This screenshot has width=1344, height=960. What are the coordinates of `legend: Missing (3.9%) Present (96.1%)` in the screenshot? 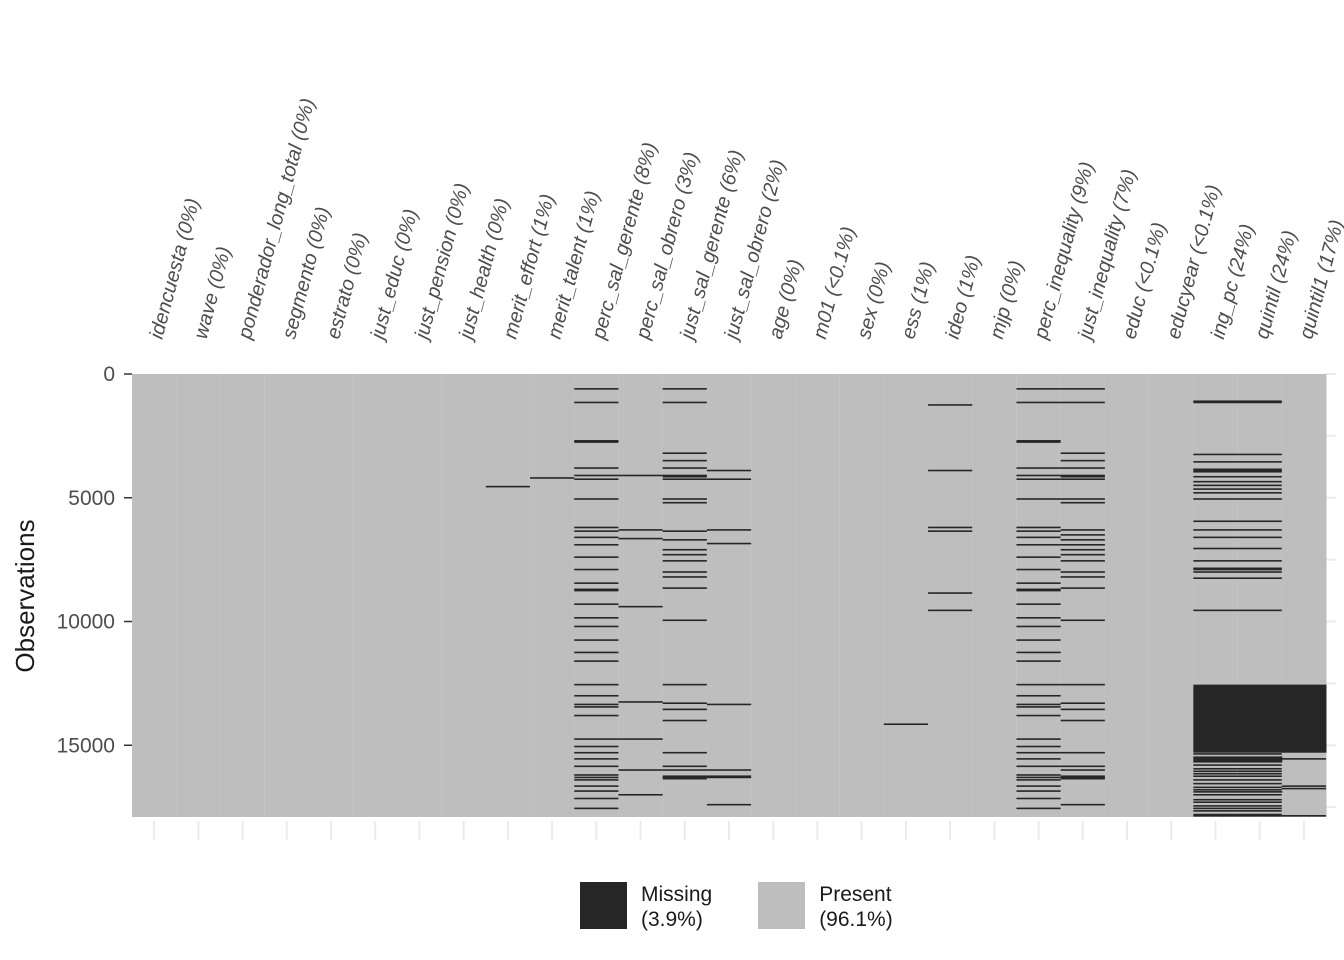 It's located at (736, 907).